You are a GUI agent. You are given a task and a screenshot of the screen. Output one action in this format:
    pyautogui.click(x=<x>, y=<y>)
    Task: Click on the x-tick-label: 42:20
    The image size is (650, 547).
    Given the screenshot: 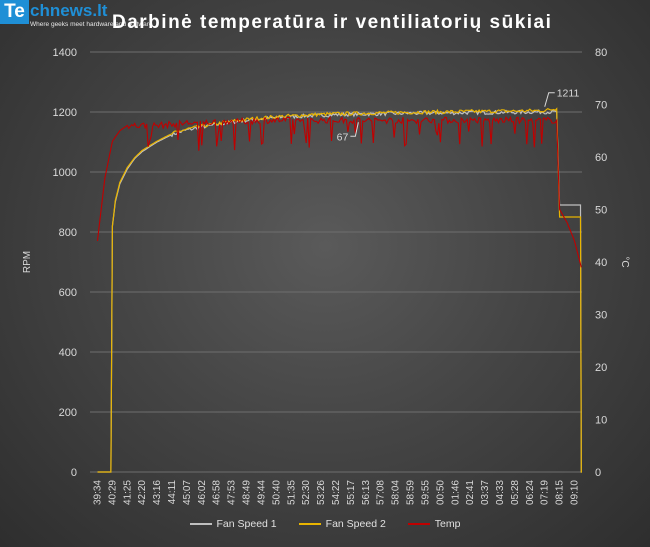 What is the action you would take?
    pyautogui.click(x=142, y=492)
    